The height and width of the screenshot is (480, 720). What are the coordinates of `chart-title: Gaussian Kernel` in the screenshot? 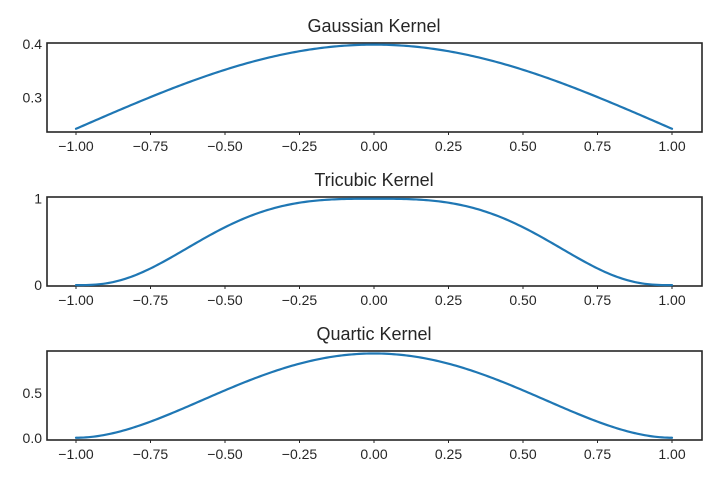 It's located at (373, 26).